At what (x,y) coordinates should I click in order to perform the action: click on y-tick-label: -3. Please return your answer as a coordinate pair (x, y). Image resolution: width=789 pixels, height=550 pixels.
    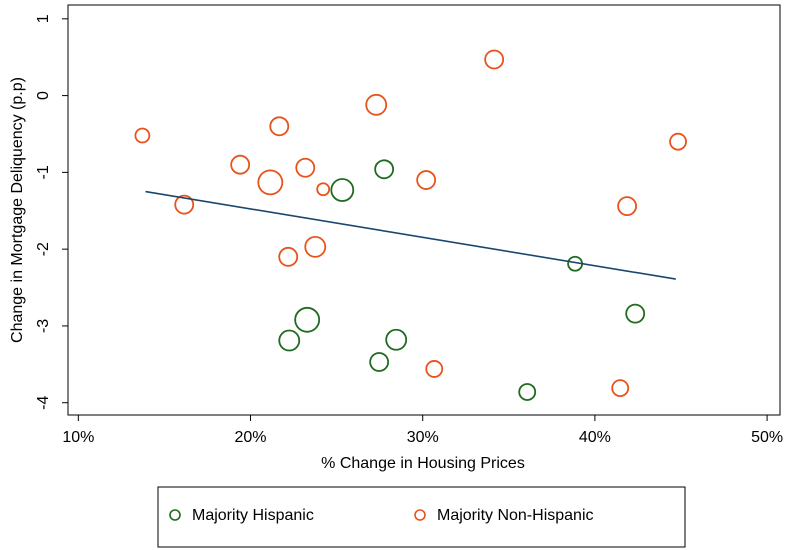
    Looking at the image, I should click on (43, 326).